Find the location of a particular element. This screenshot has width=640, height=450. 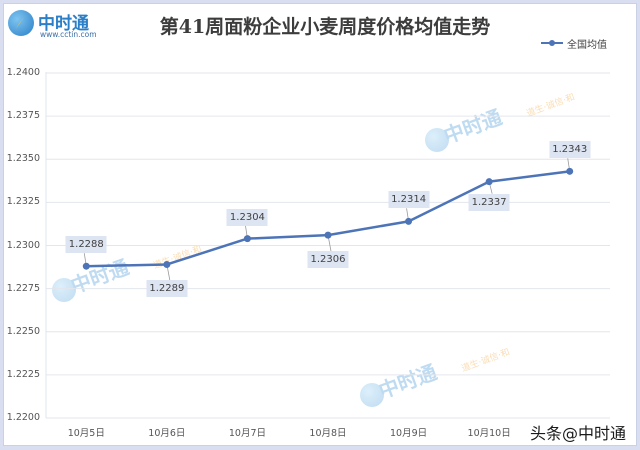

data-value-label: 1.2304 is located at coordinates (247, 217).